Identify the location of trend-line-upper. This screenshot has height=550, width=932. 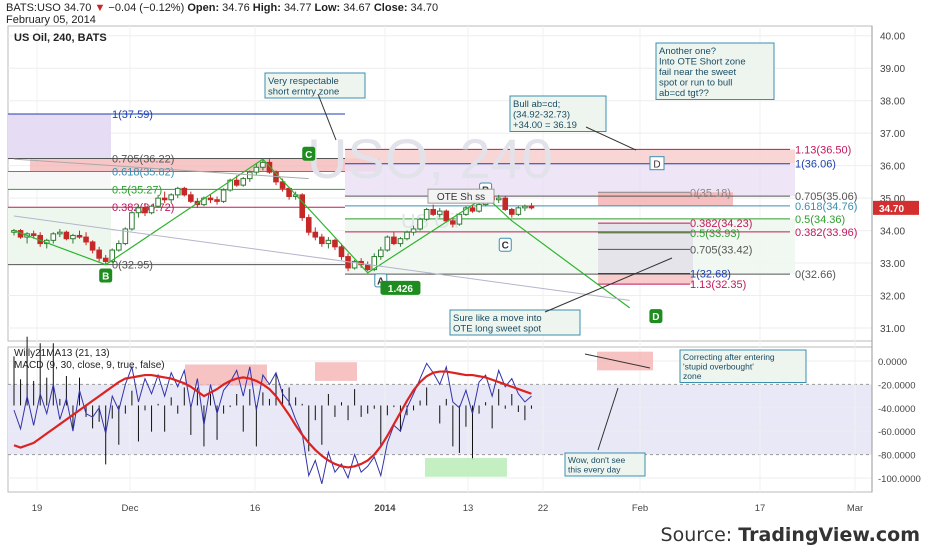
(161, 169).